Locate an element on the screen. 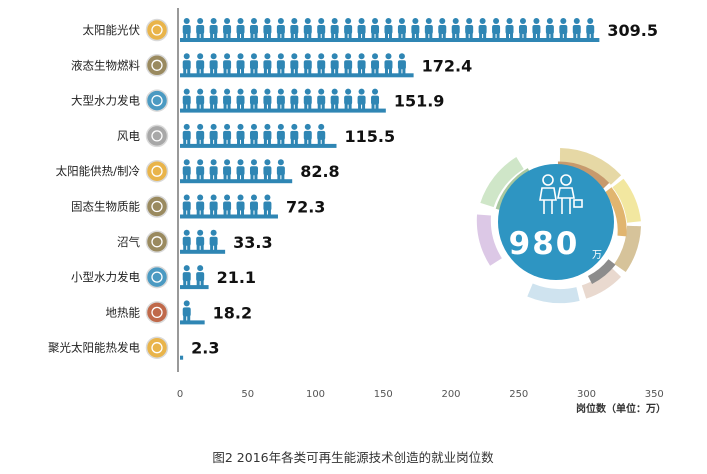 This screenshot has width=707, height=474. total-jobs-badge: 980 万 is located at coordinates (558, 226).